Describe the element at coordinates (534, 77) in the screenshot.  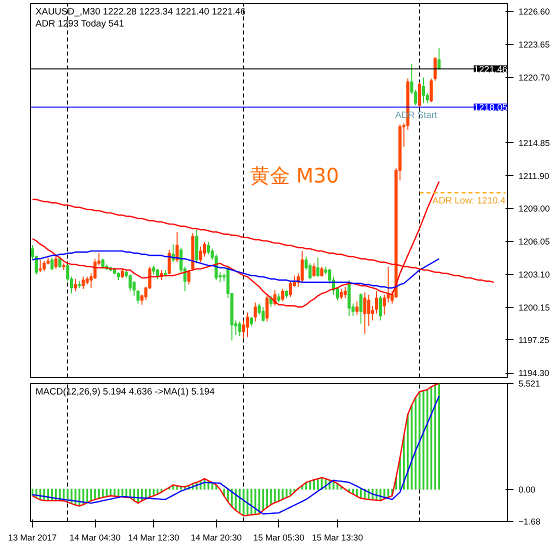
I see `y-tick-label: 1220.70` at that location.